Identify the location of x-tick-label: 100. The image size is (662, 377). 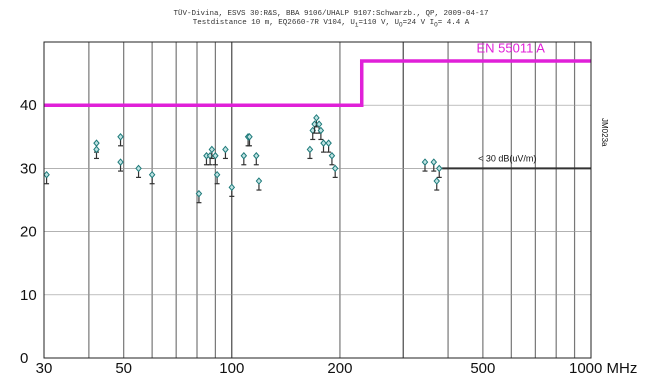
(231, 368).